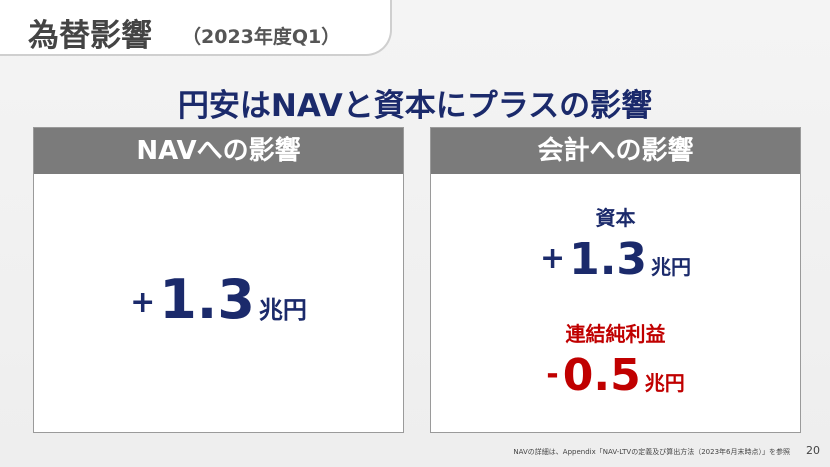 The height and width of the screenshot is (467, 830). What do you see at coordinates (615, 151) in the screenshot?
I see `panel-title: 会計への影響` at bounding box center [615, 151].